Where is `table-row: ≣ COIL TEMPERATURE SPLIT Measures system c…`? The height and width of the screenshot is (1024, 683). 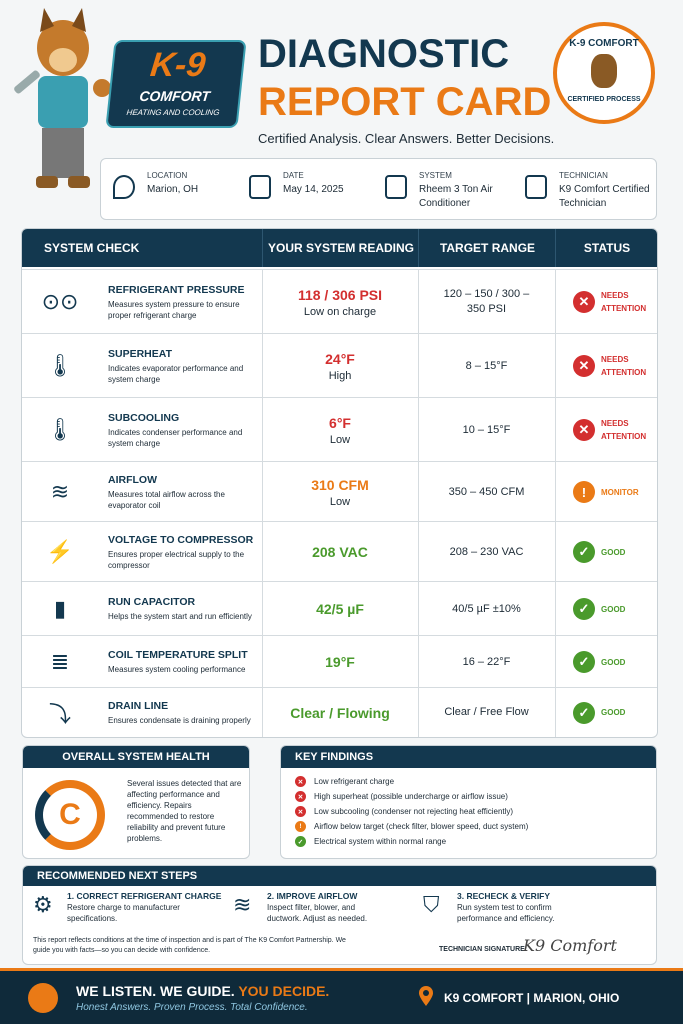 table-row: ≣ COIL TEMPERATURE SPLIT Measures system c… is located at coordinates (339, 661).